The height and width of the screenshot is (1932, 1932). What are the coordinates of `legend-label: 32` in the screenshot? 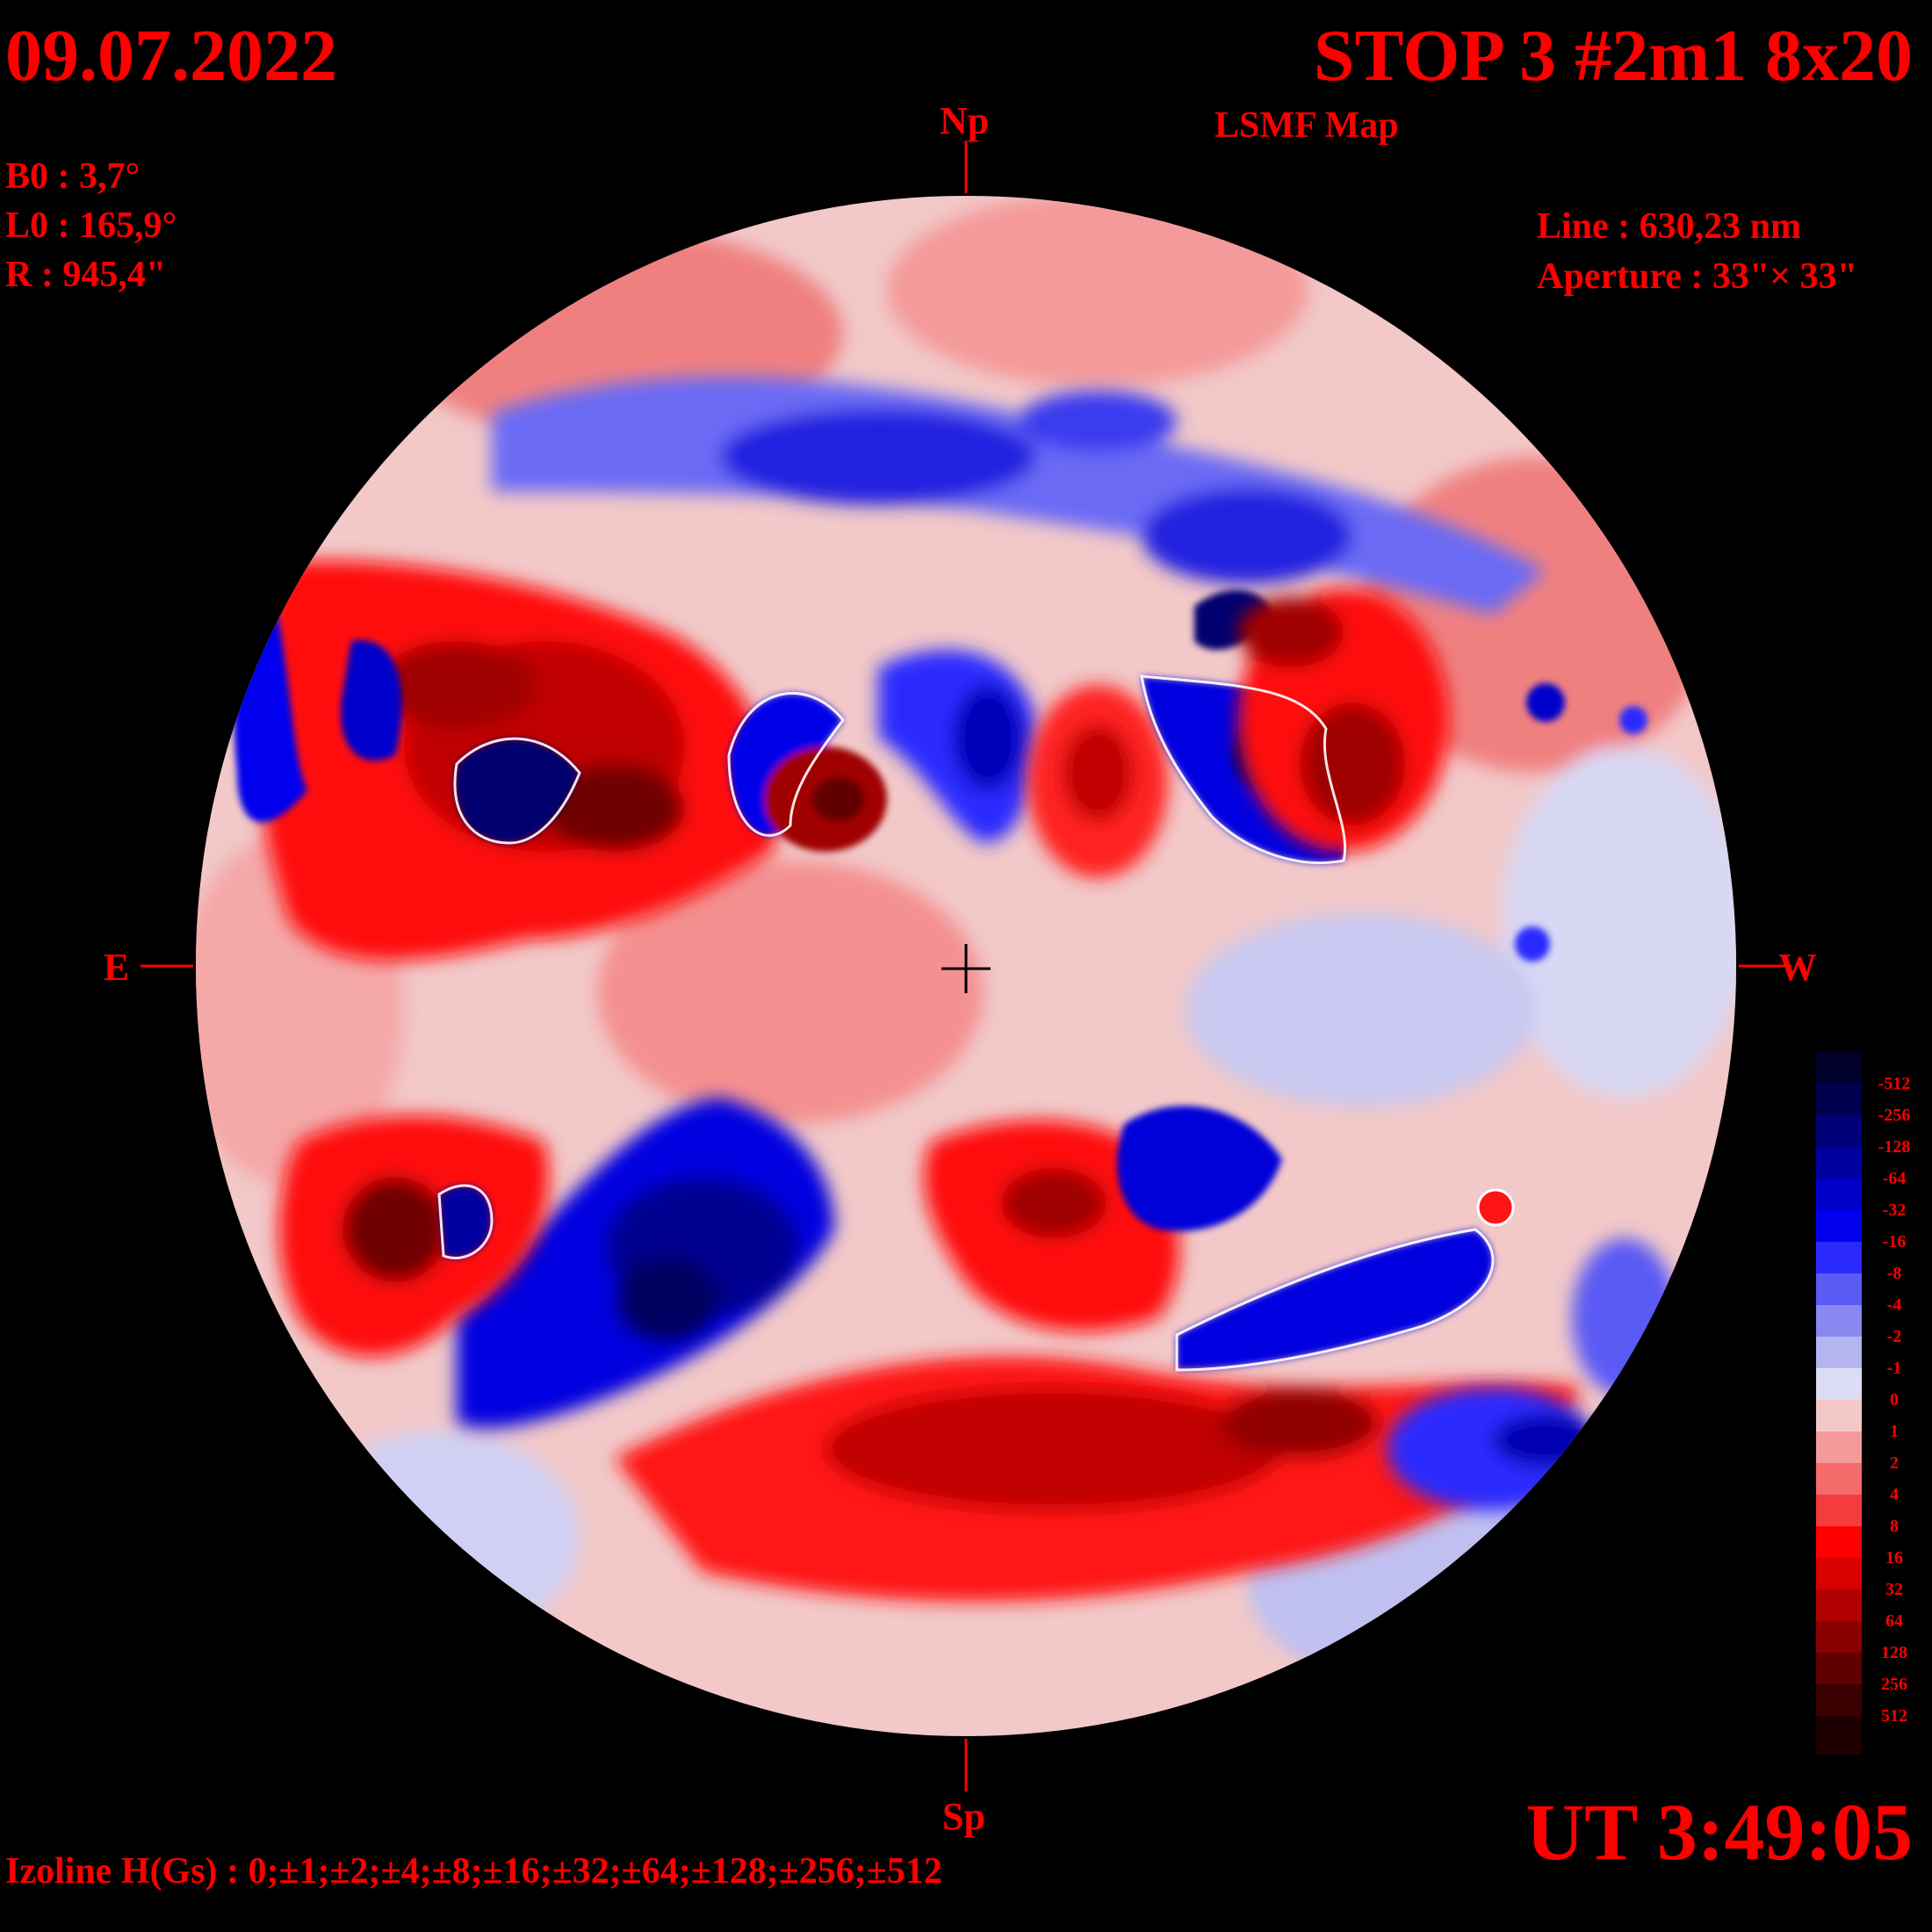 It's located at (1894, 1590).